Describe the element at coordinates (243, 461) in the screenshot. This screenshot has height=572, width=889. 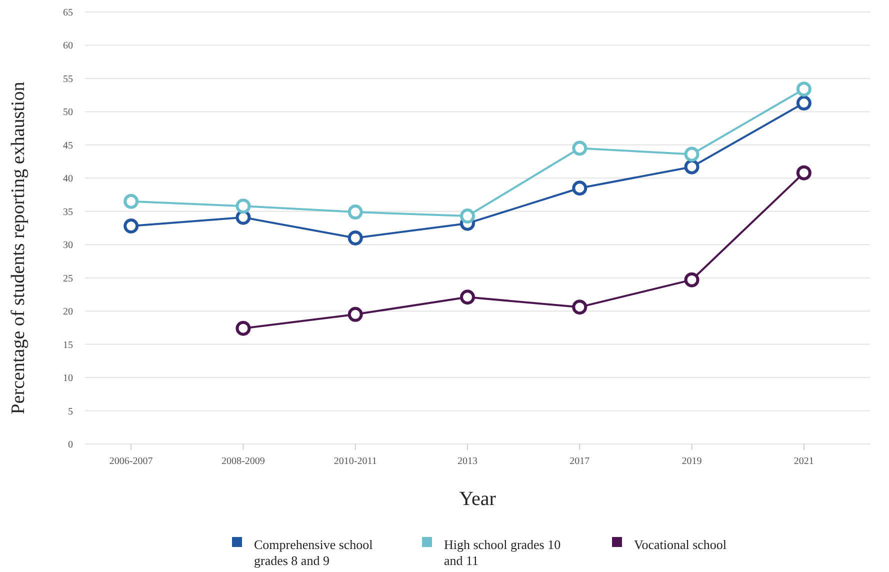
I see `x-tick-label: 2008-2009` at that location.